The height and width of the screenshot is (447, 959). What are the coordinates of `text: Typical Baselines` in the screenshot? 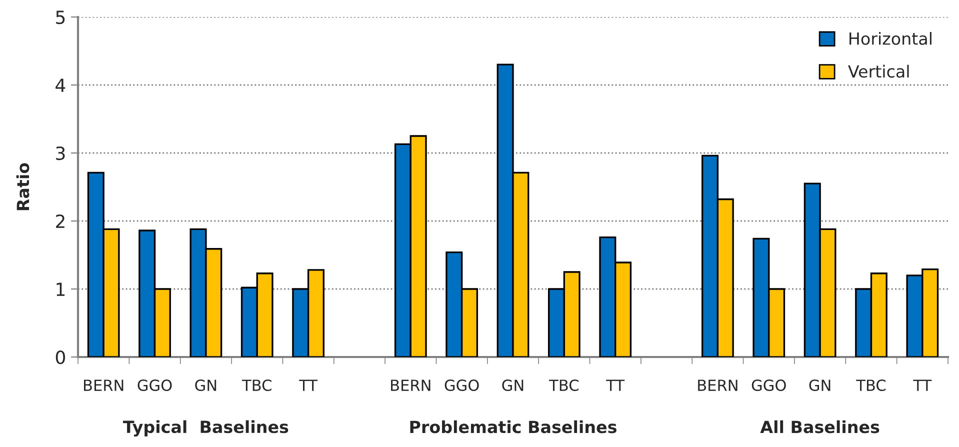 It's located at (205, 428).